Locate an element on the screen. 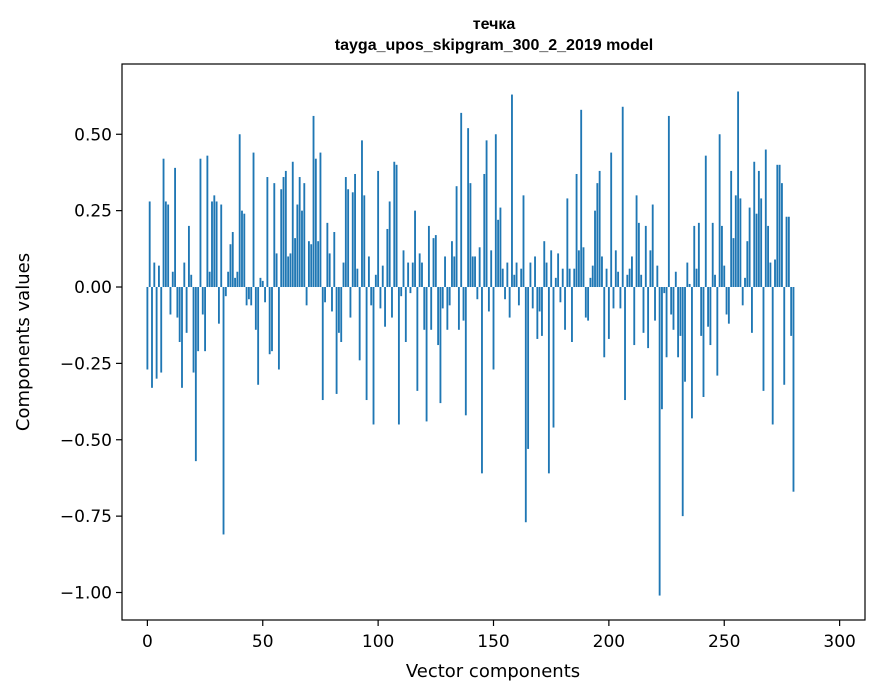 The width and height of the screenshot is (880, 696). y-tick-label: −0.75 is located at coordinates (86, 517).